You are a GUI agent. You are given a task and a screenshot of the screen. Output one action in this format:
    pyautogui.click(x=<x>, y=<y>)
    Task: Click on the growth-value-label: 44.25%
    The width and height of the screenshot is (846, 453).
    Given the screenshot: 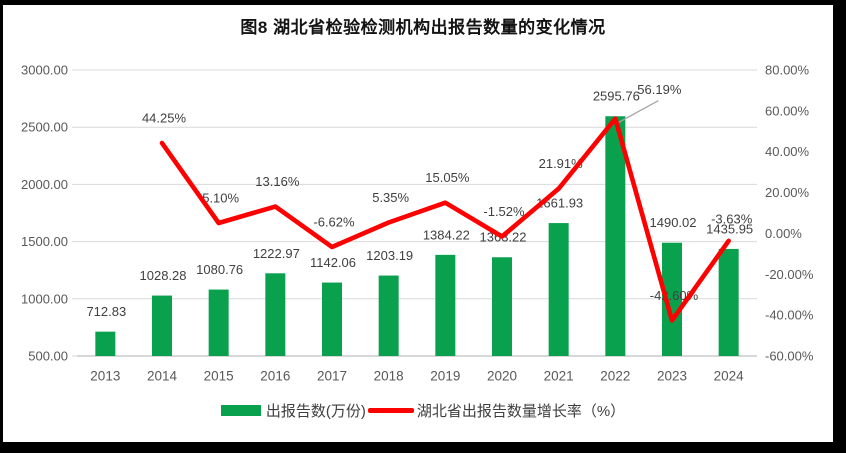 What is the action you would take?
    pyautogui.click(x=164, y=118)
    